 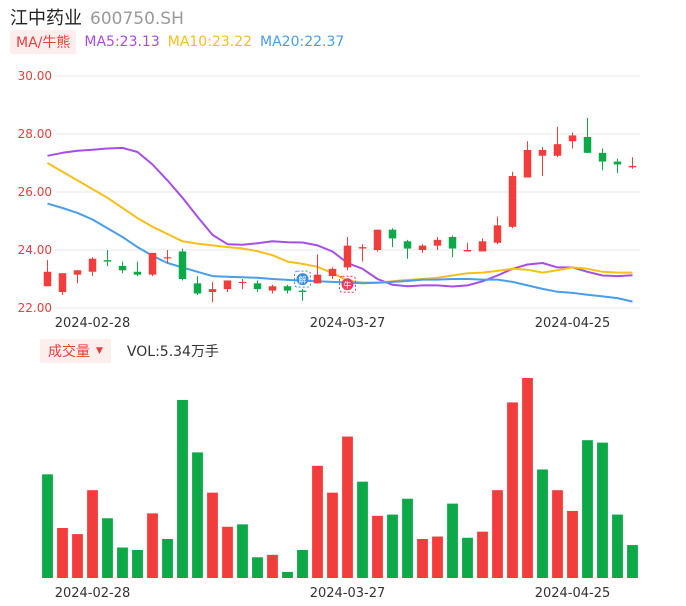 I want to click on event-markers: 解牛, so click(x=325, y=281).